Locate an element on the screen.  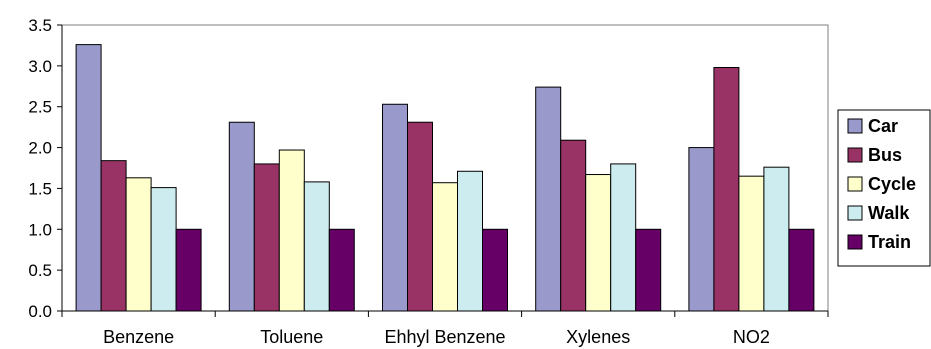
bar-walk-no2 is located at coordinates (776, 239).